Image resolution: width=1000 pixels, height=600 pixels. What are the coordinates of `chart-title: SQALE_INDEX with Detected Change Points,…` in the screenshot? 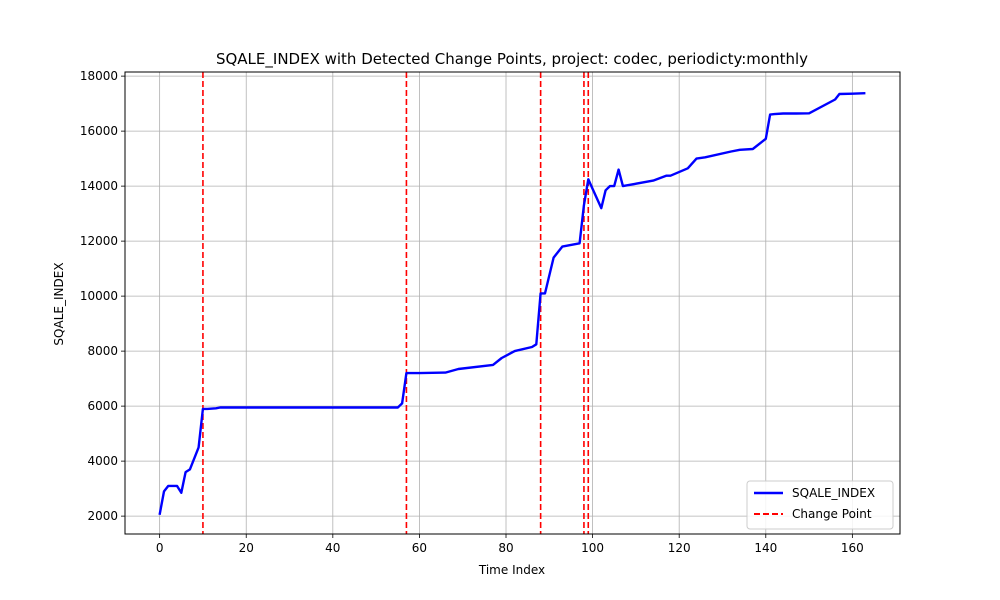 It's located at (512, 59).